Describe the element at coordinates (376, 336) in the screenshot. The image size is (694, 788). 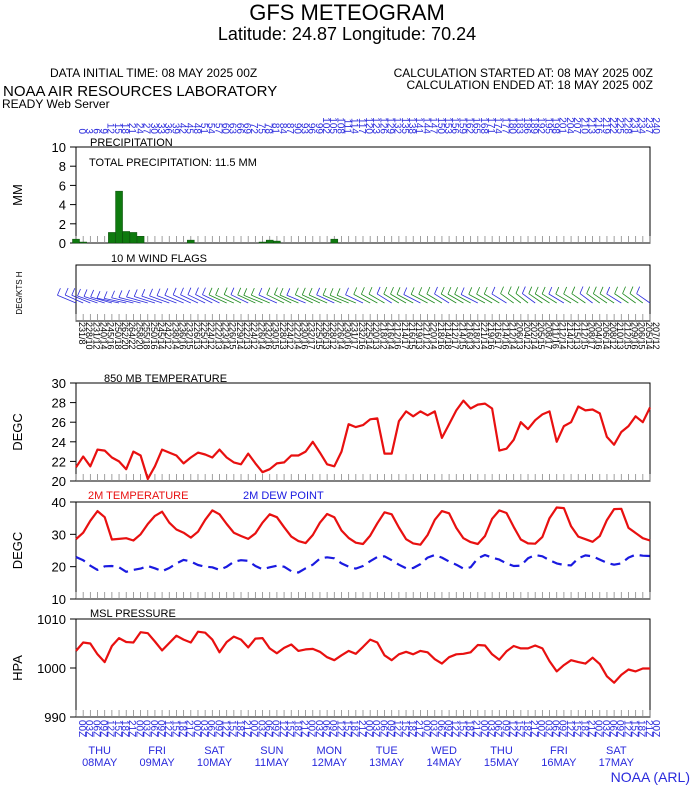
I see `wind-value-label: 220/13` at that location.